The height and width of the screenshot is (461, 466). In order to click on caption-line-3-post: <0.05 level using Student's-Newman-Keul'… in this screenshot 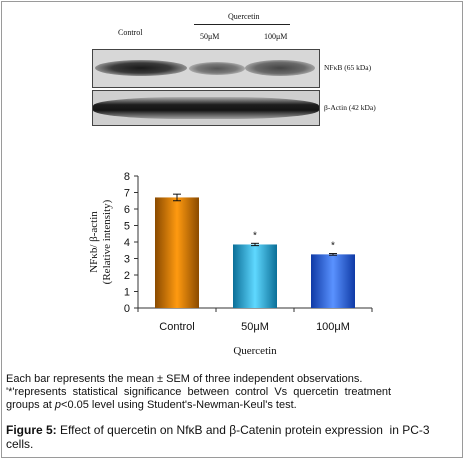, I will do `click(179, 405)`.